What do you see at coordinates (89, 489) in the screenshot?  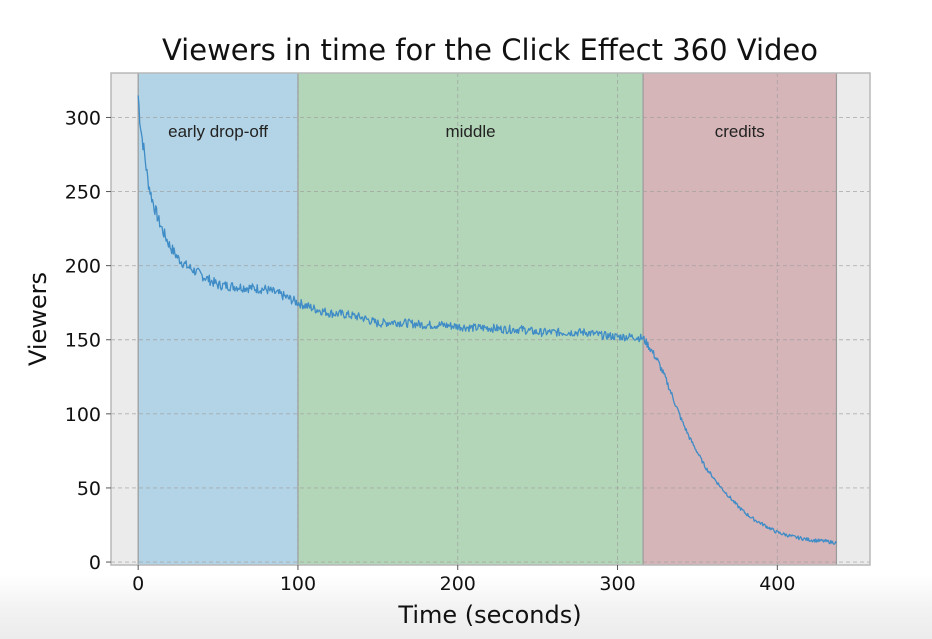 I see `y-tick-label-50: 50` at bounding box center [89, 489].